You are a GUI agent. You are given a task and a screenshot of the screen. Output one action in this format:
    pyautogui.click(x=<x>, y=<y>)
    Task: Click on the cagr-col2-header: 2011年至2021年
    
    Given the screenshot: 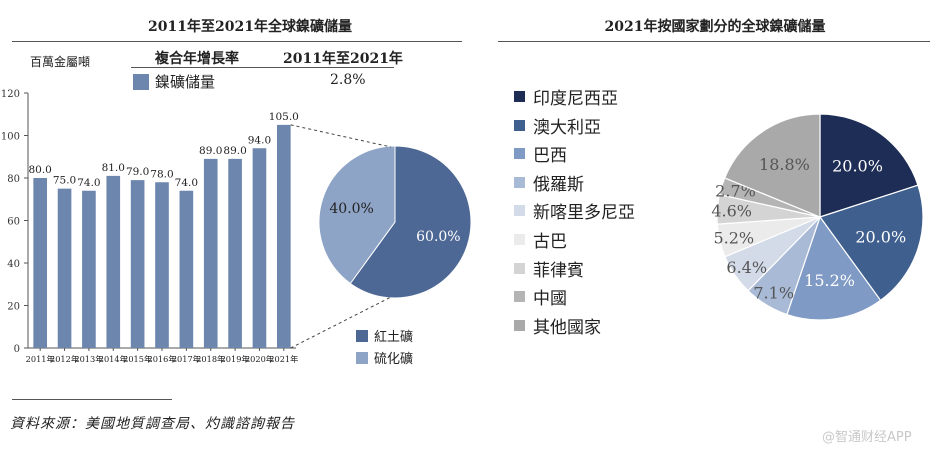 What is the action you would take?
    pyautogui.click(x=343, y=59)
    